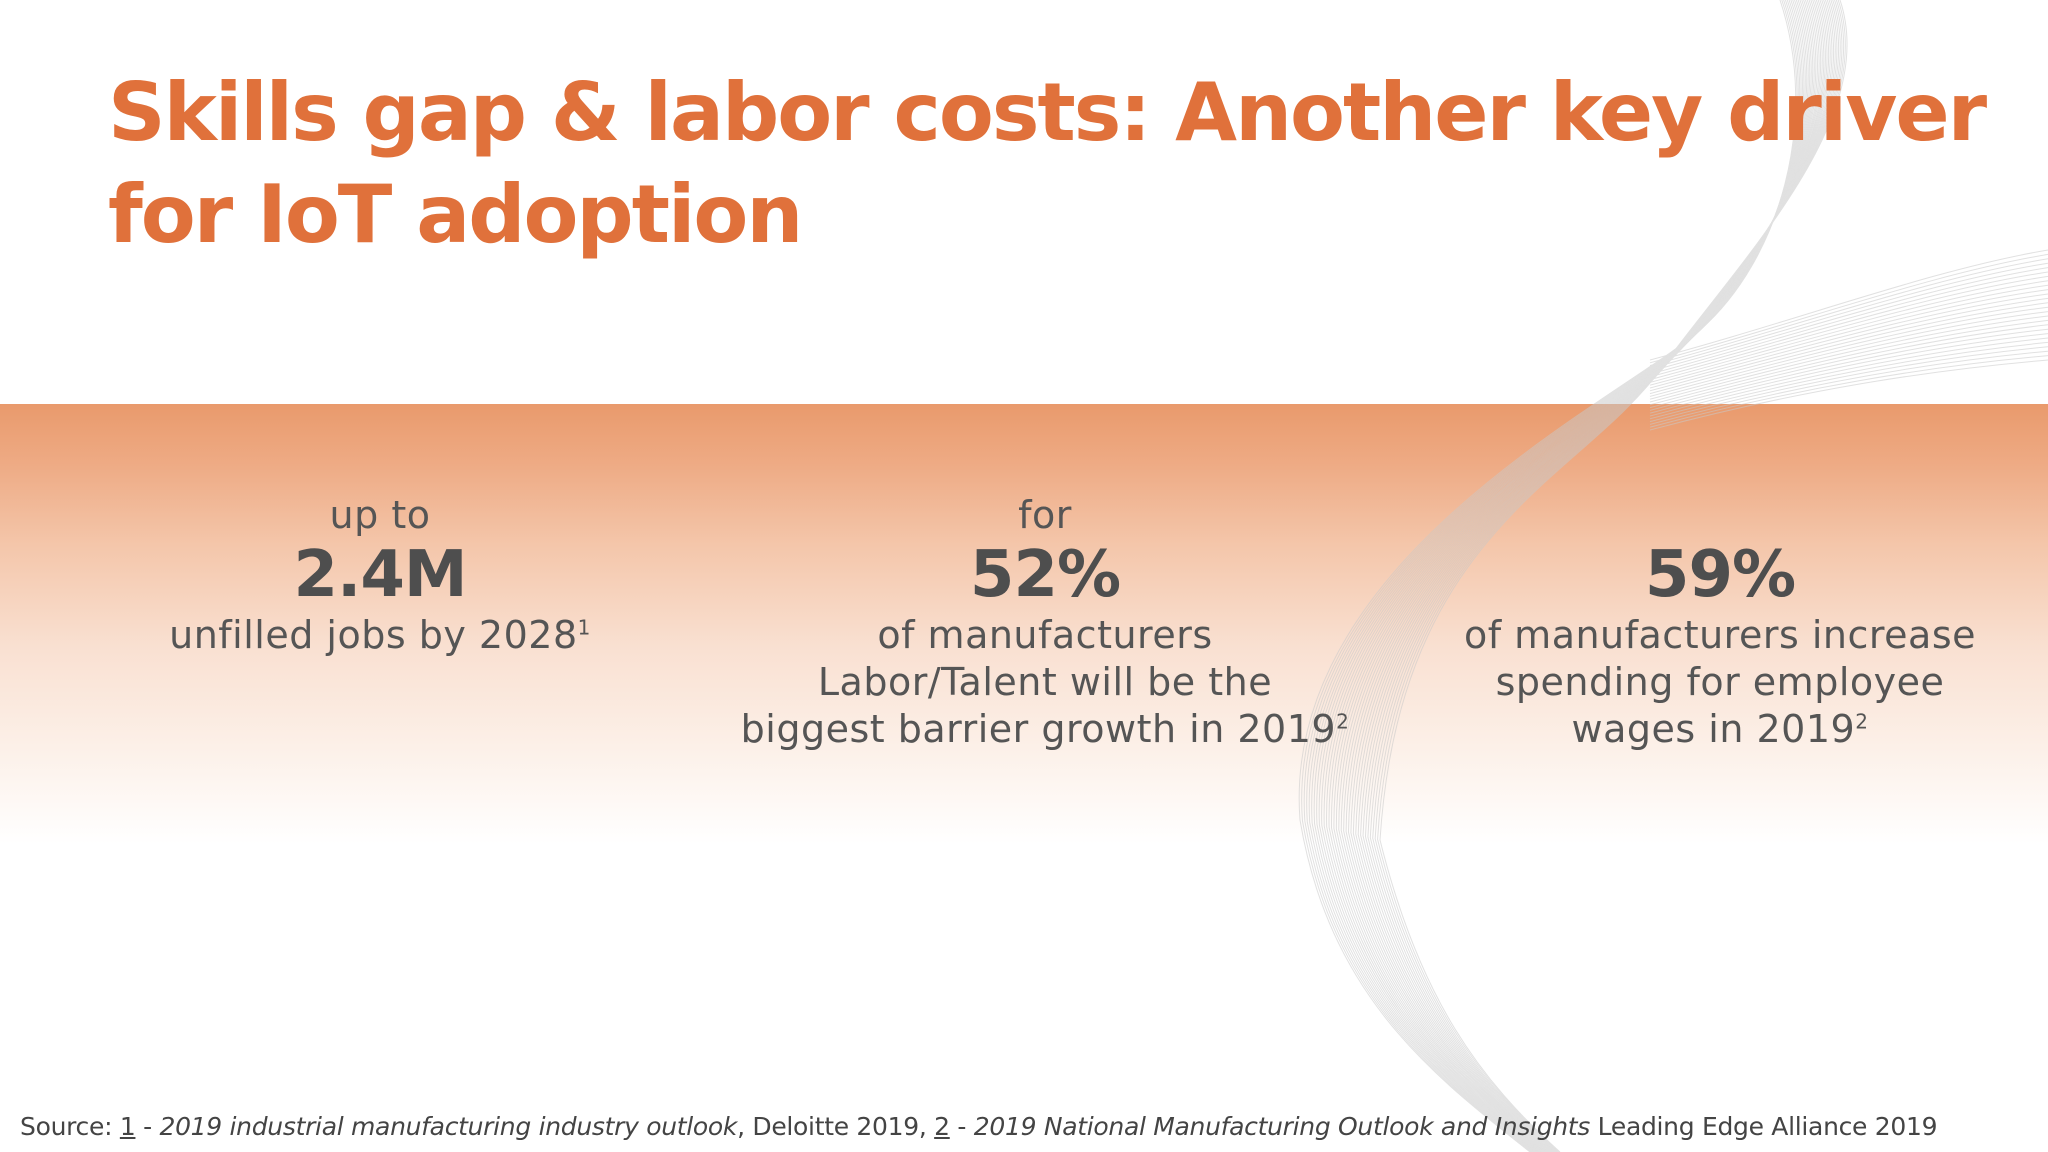 The width and height of the screenshot is (2048, 1152). What do you see at coordinates (1720, 515) in the screenshot?
I see `stat-prefix` at bounding box center [1720, 515].